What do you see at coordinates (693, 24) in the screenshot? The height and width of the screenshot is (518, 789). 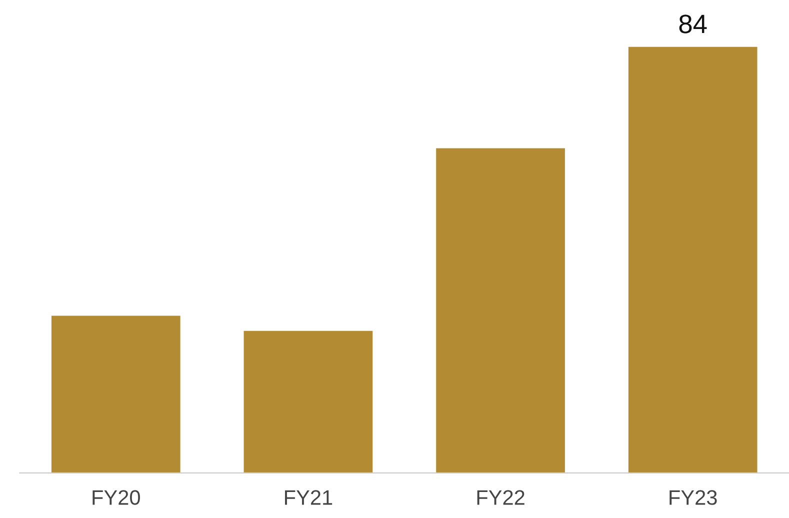 I see `data-label: 84` at bounding box center [693, 24].